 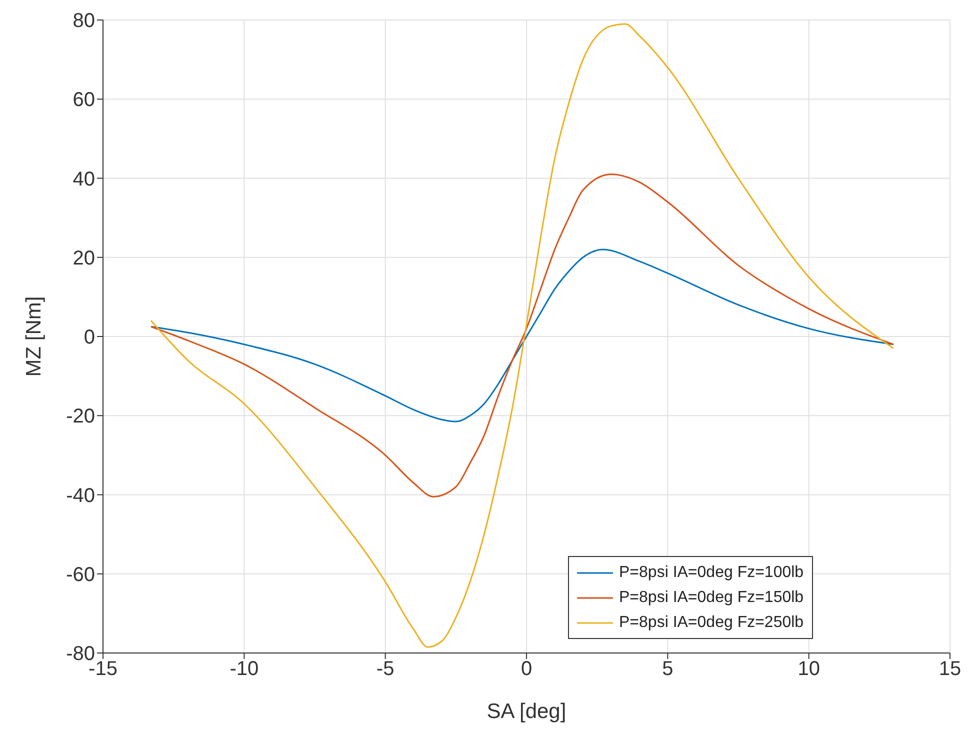 What do you see at coordinates (711, 573) in the screenshot?
I see `legend-label: P=8psi IA=0deg Fz=100lb` at bounding box center [711, 573].